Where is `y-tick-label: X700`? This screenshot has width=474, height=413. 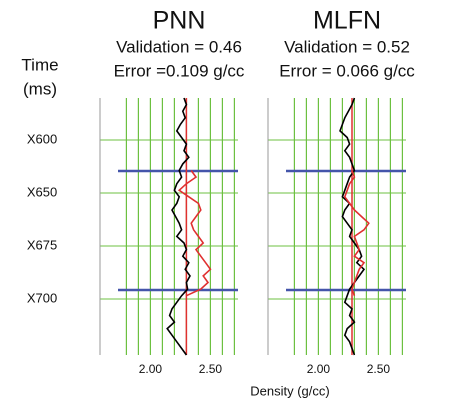
y-tick-label: X700 is located at coordinates (42, 297).